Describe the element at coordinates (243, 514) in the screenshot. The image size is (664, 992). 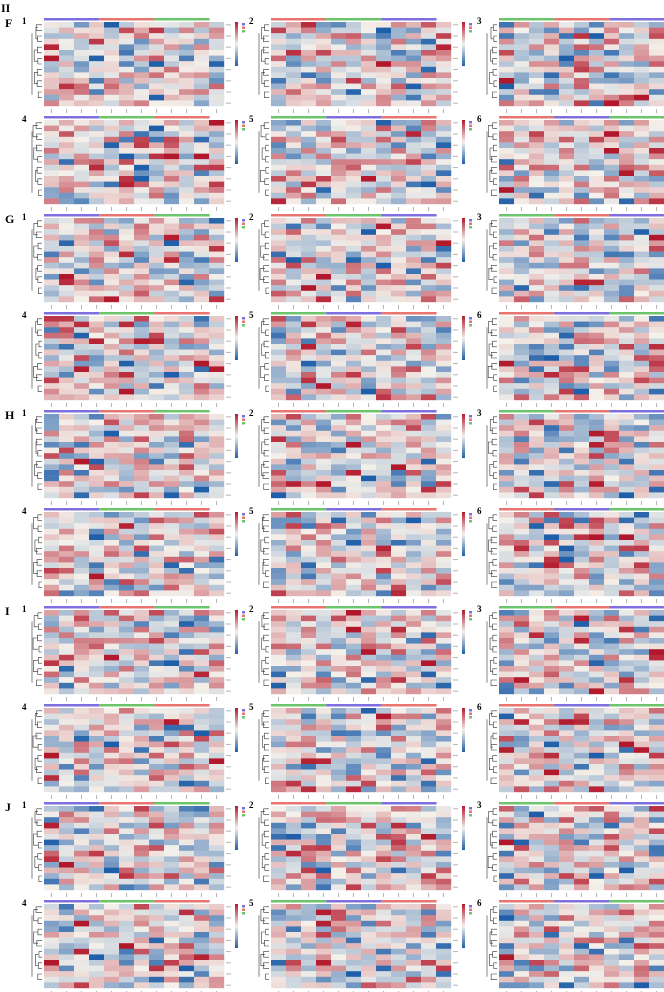
I see `annotation-legend-swatch` at that location.